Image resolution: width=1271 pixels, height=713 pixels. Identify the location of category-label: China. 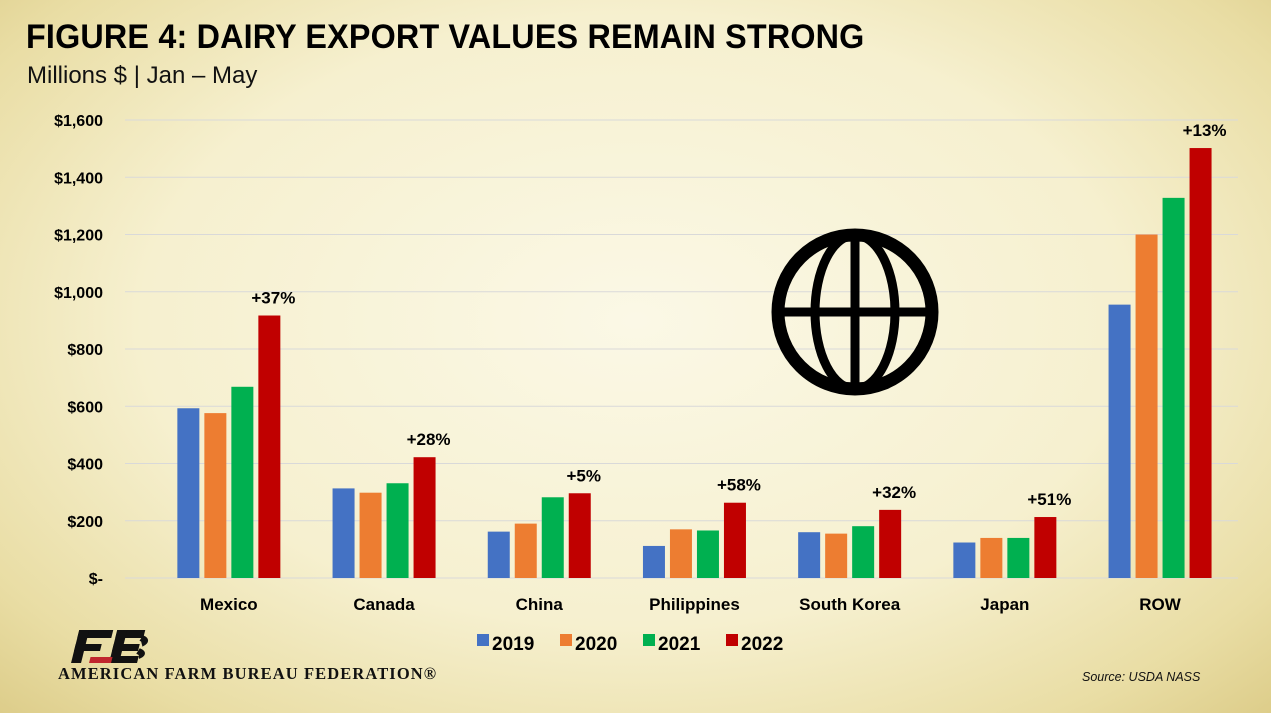
(540, 604).